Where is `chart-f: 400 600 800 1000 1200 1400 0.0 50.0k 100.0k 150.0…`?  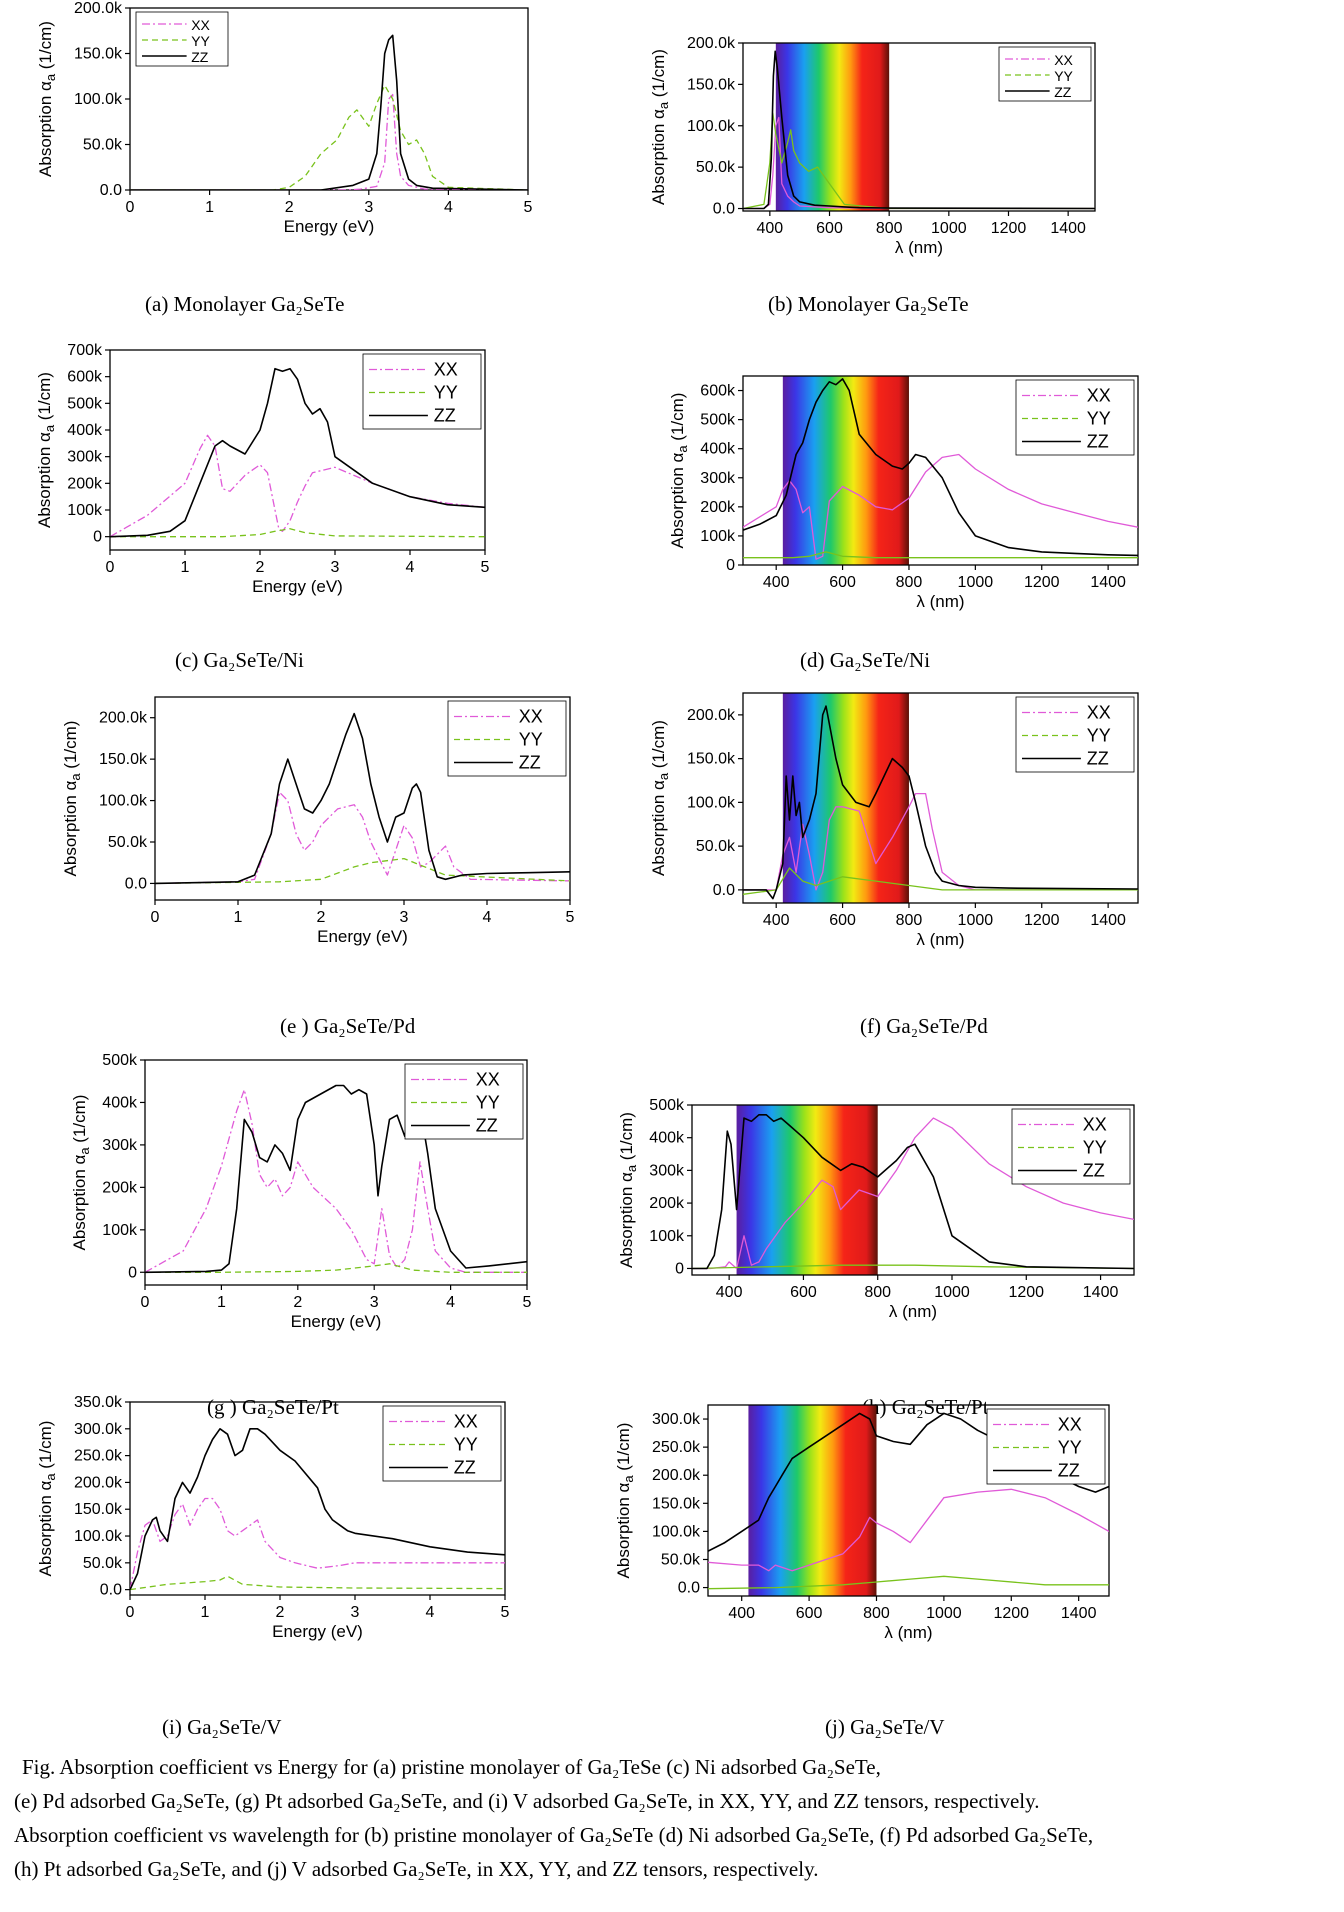 chart-f: 400 600 800 1000 1200 1400 0.0 50.0k 100.0k 150.0… is located at coordinates (894, 820).